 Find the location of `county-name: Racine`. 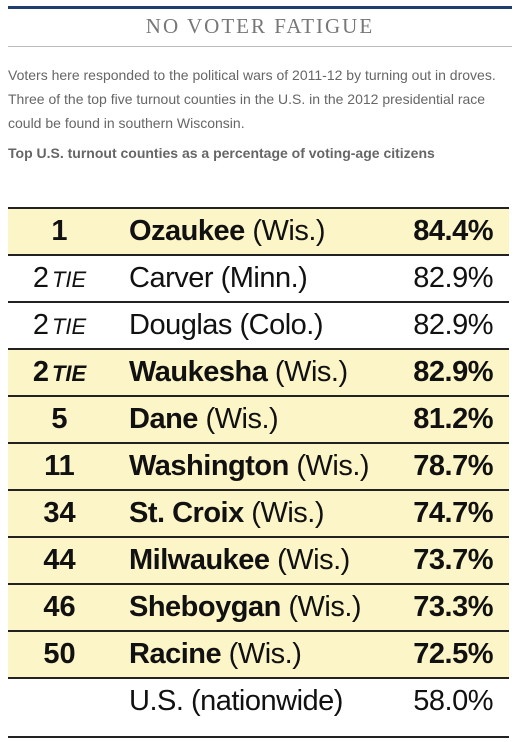

county-name: Racine is located at coordinates (175, 654).